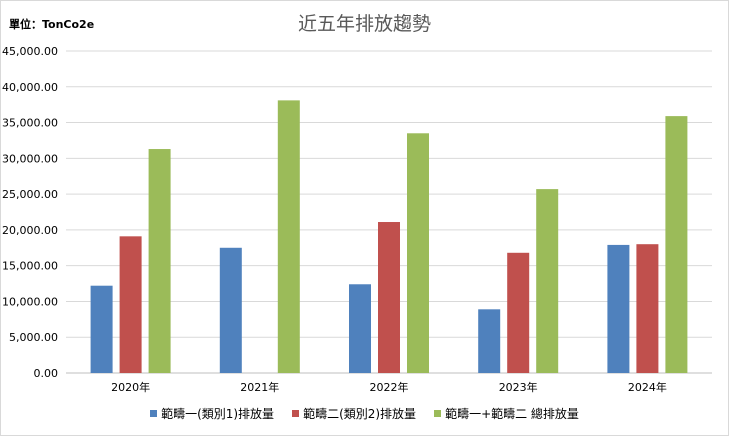  What do you see at coordinates (389, 387) in the screenshot?
I see `x-tick-label: 2022年` at bounding box center [389, 387].